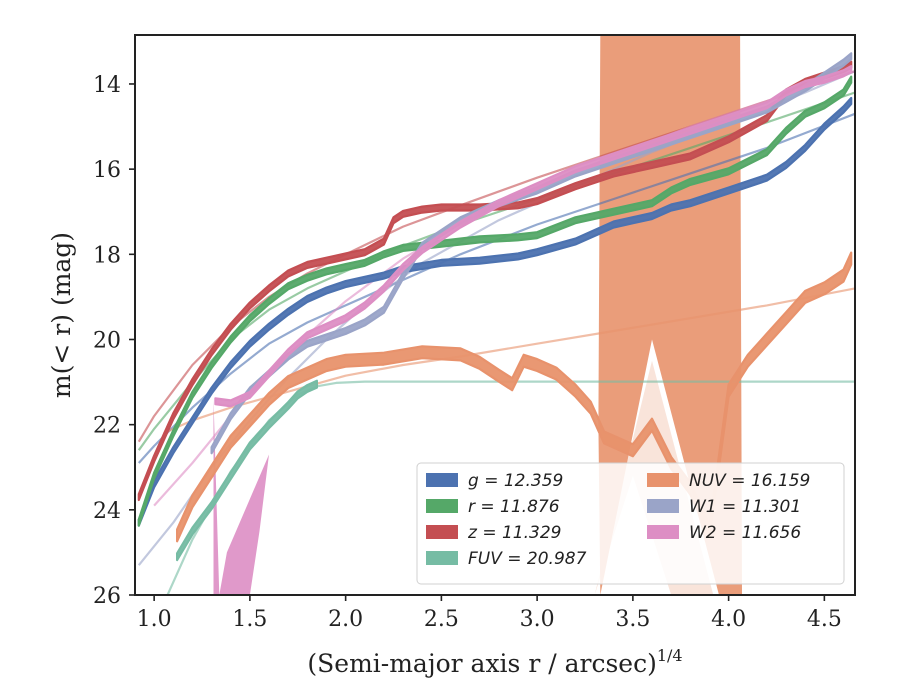  I want to click on legend-label-r: r = 11.876, so click(514, 507).